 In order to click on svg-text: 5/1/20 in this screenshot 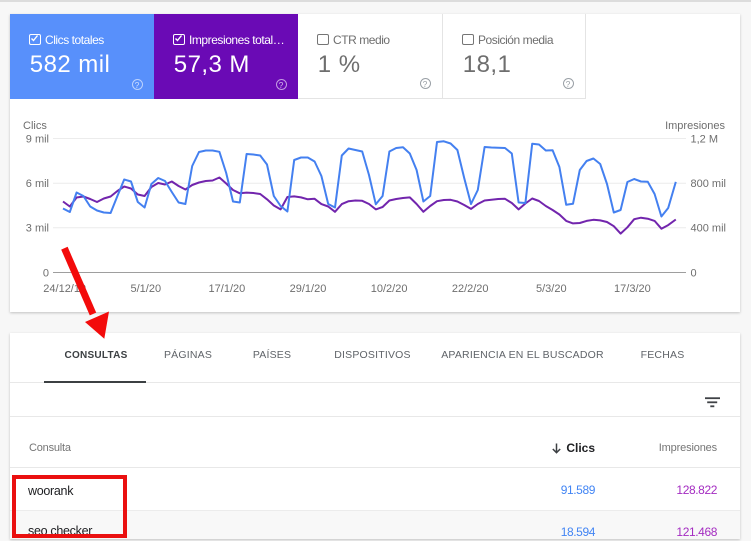, I will do `click(146, 289)`.